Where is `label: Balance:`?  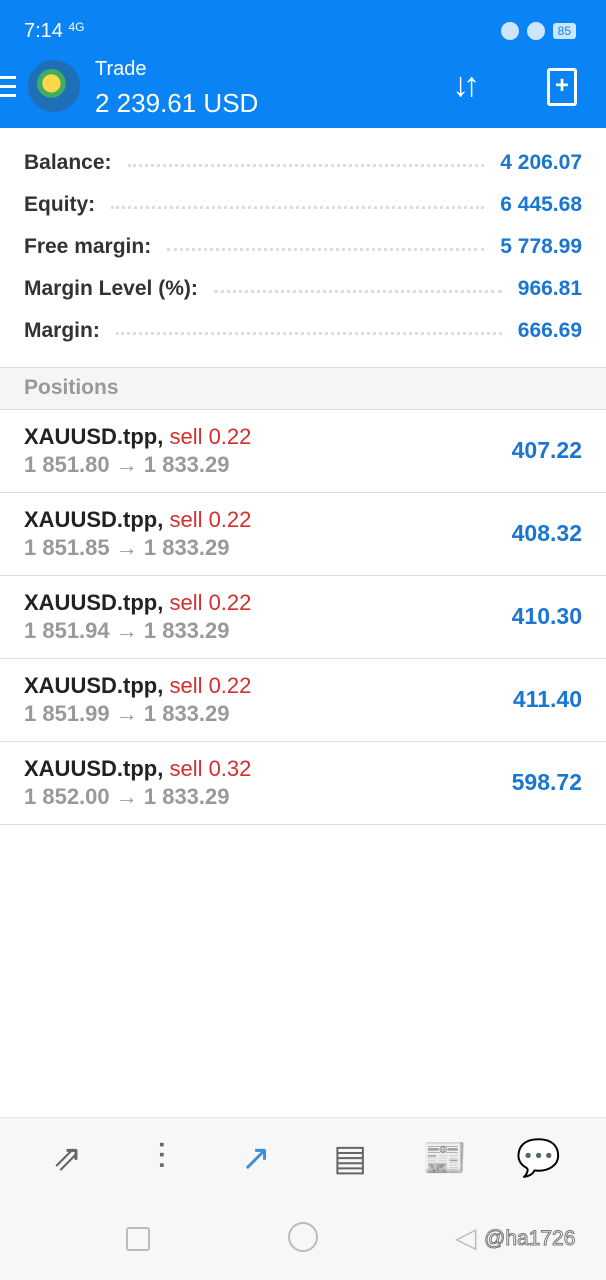 label: Balance: is located at coordinates (68, 162).